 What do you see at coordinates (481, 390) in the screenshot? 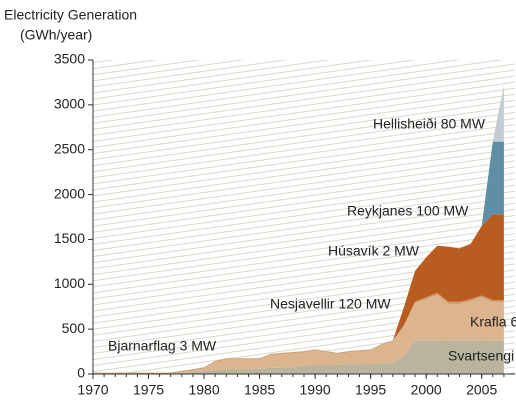
I see `x-tick-label: 2005` at bounding box center [481, 390].